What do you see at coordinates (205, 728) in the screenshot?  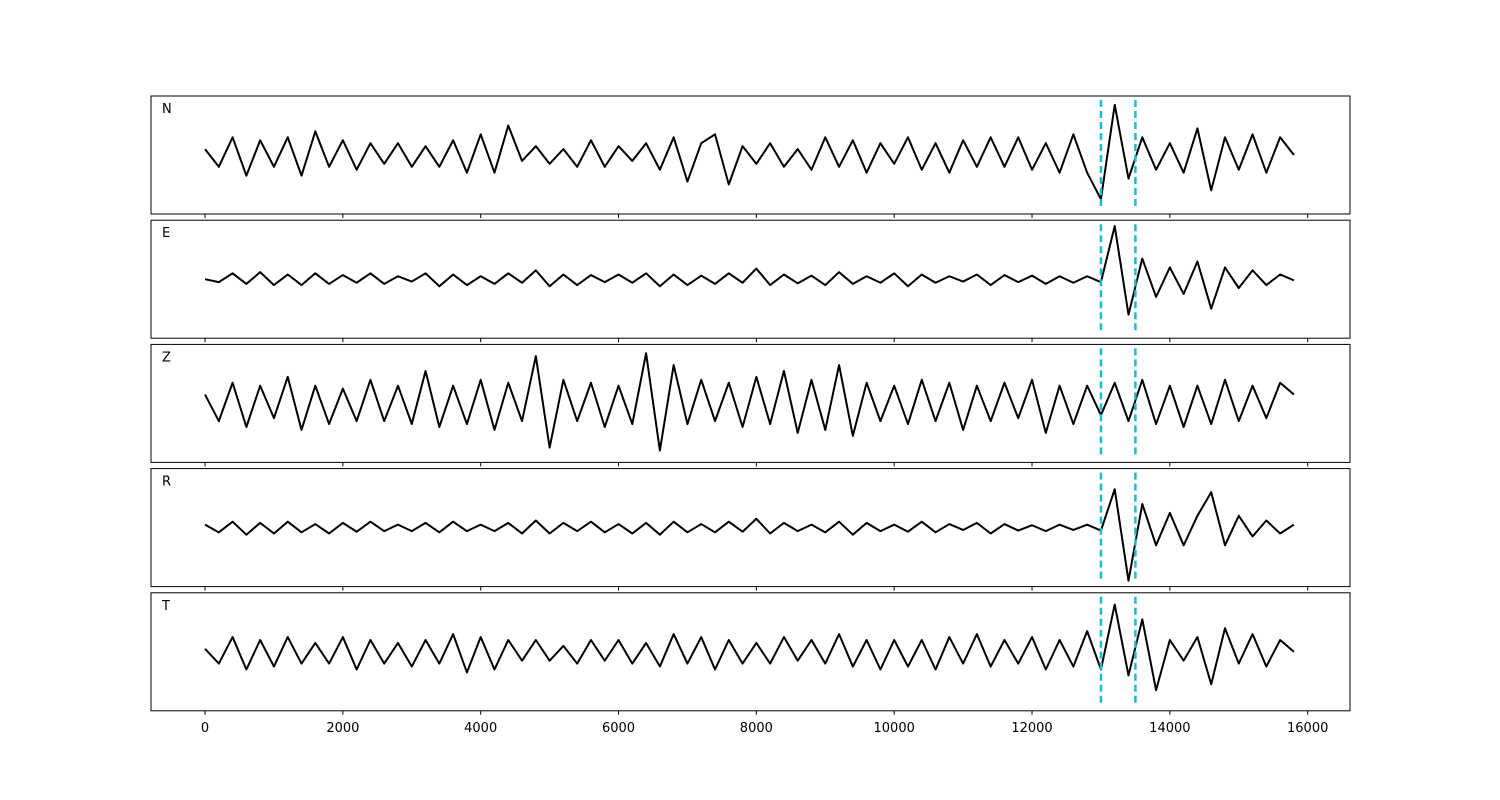 I see `x-tick-label: 0` at bounding box center [205, 728].